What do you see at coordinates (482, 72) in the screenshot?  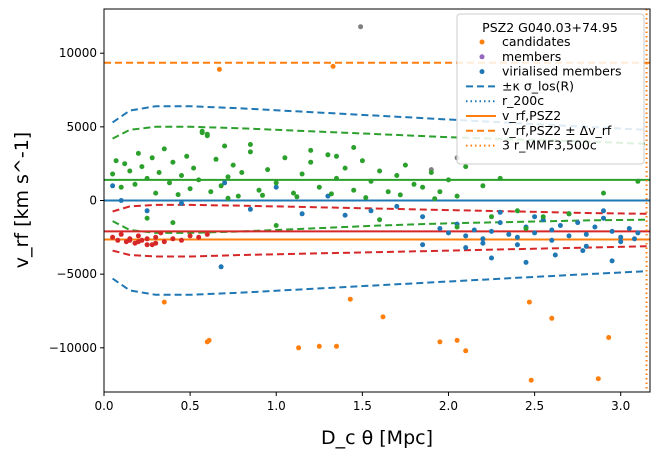 I see `legend-marker-virialised` at bounding box center [482, 72].